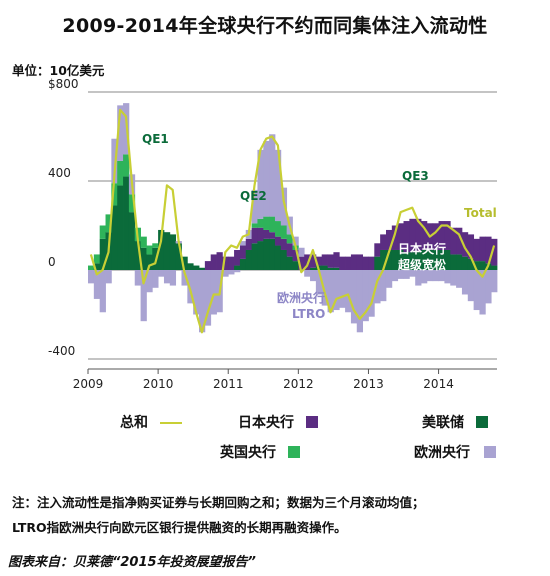 This screenshot has width=550, height=576. I want to click on legend-total-swatch, so click(171, 423).